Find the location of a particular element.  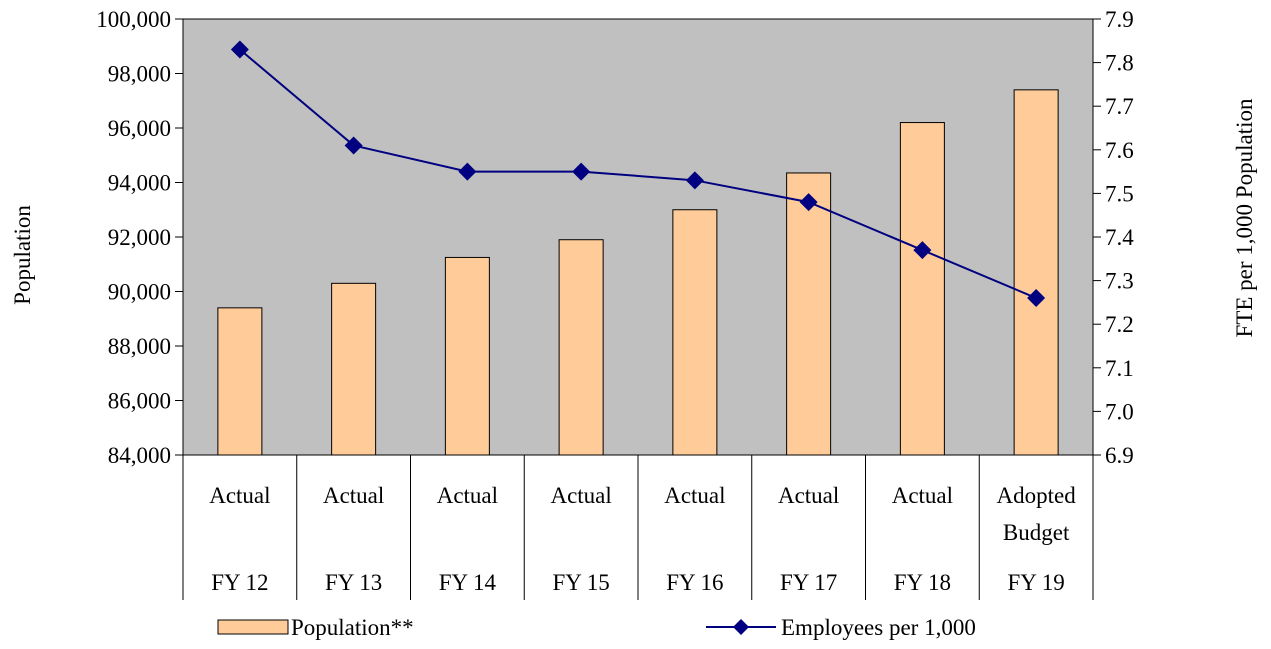

category-label: FY 15 is located at coordinates (580, 582).